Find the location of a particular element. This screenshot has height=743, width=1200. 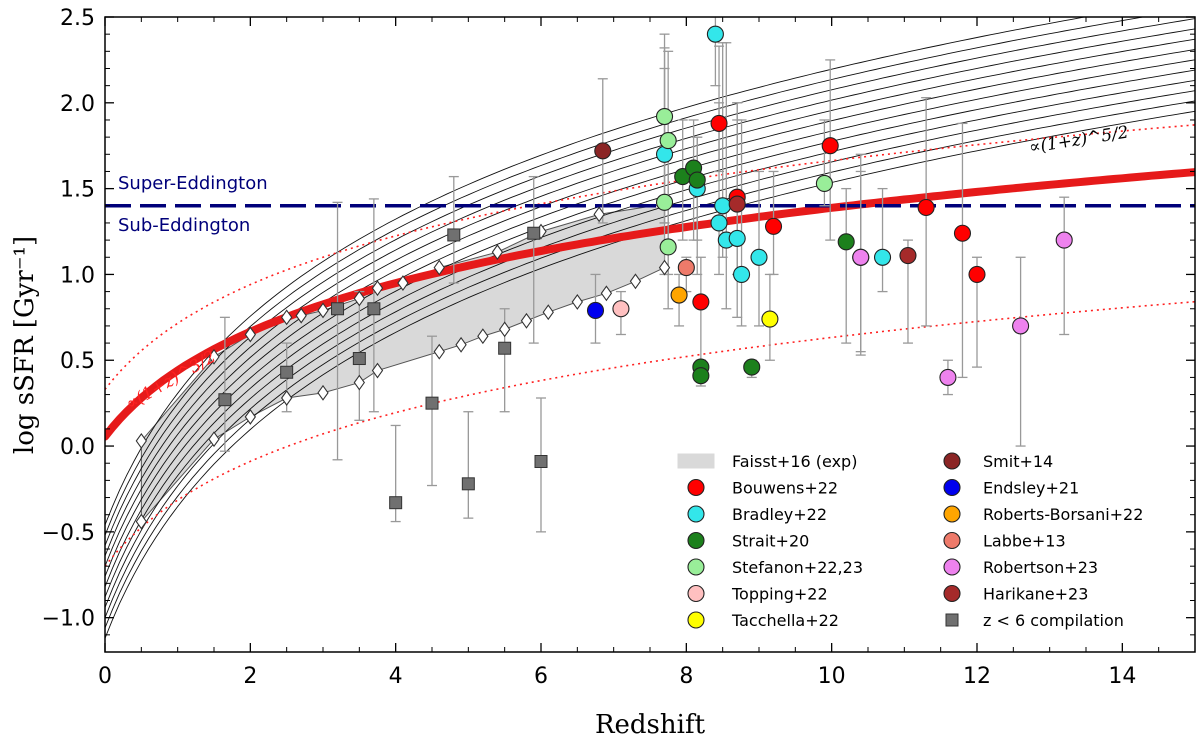

legend-label: Stefanon+22,23 is located at coordinates (797, 567).